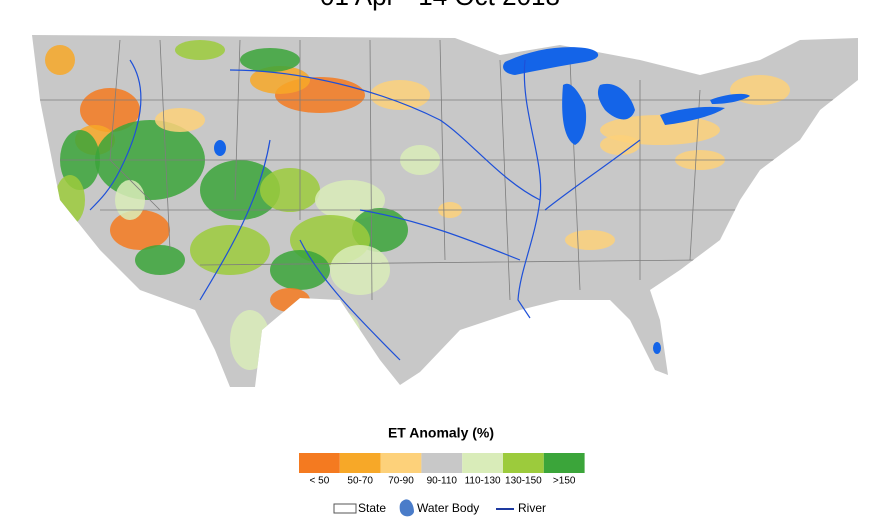 The image size is (878, 520). What do you see at coordinates (320, 481) in the screenshot?
I see `legend-label: < 50` at bounding box center [320, 481].